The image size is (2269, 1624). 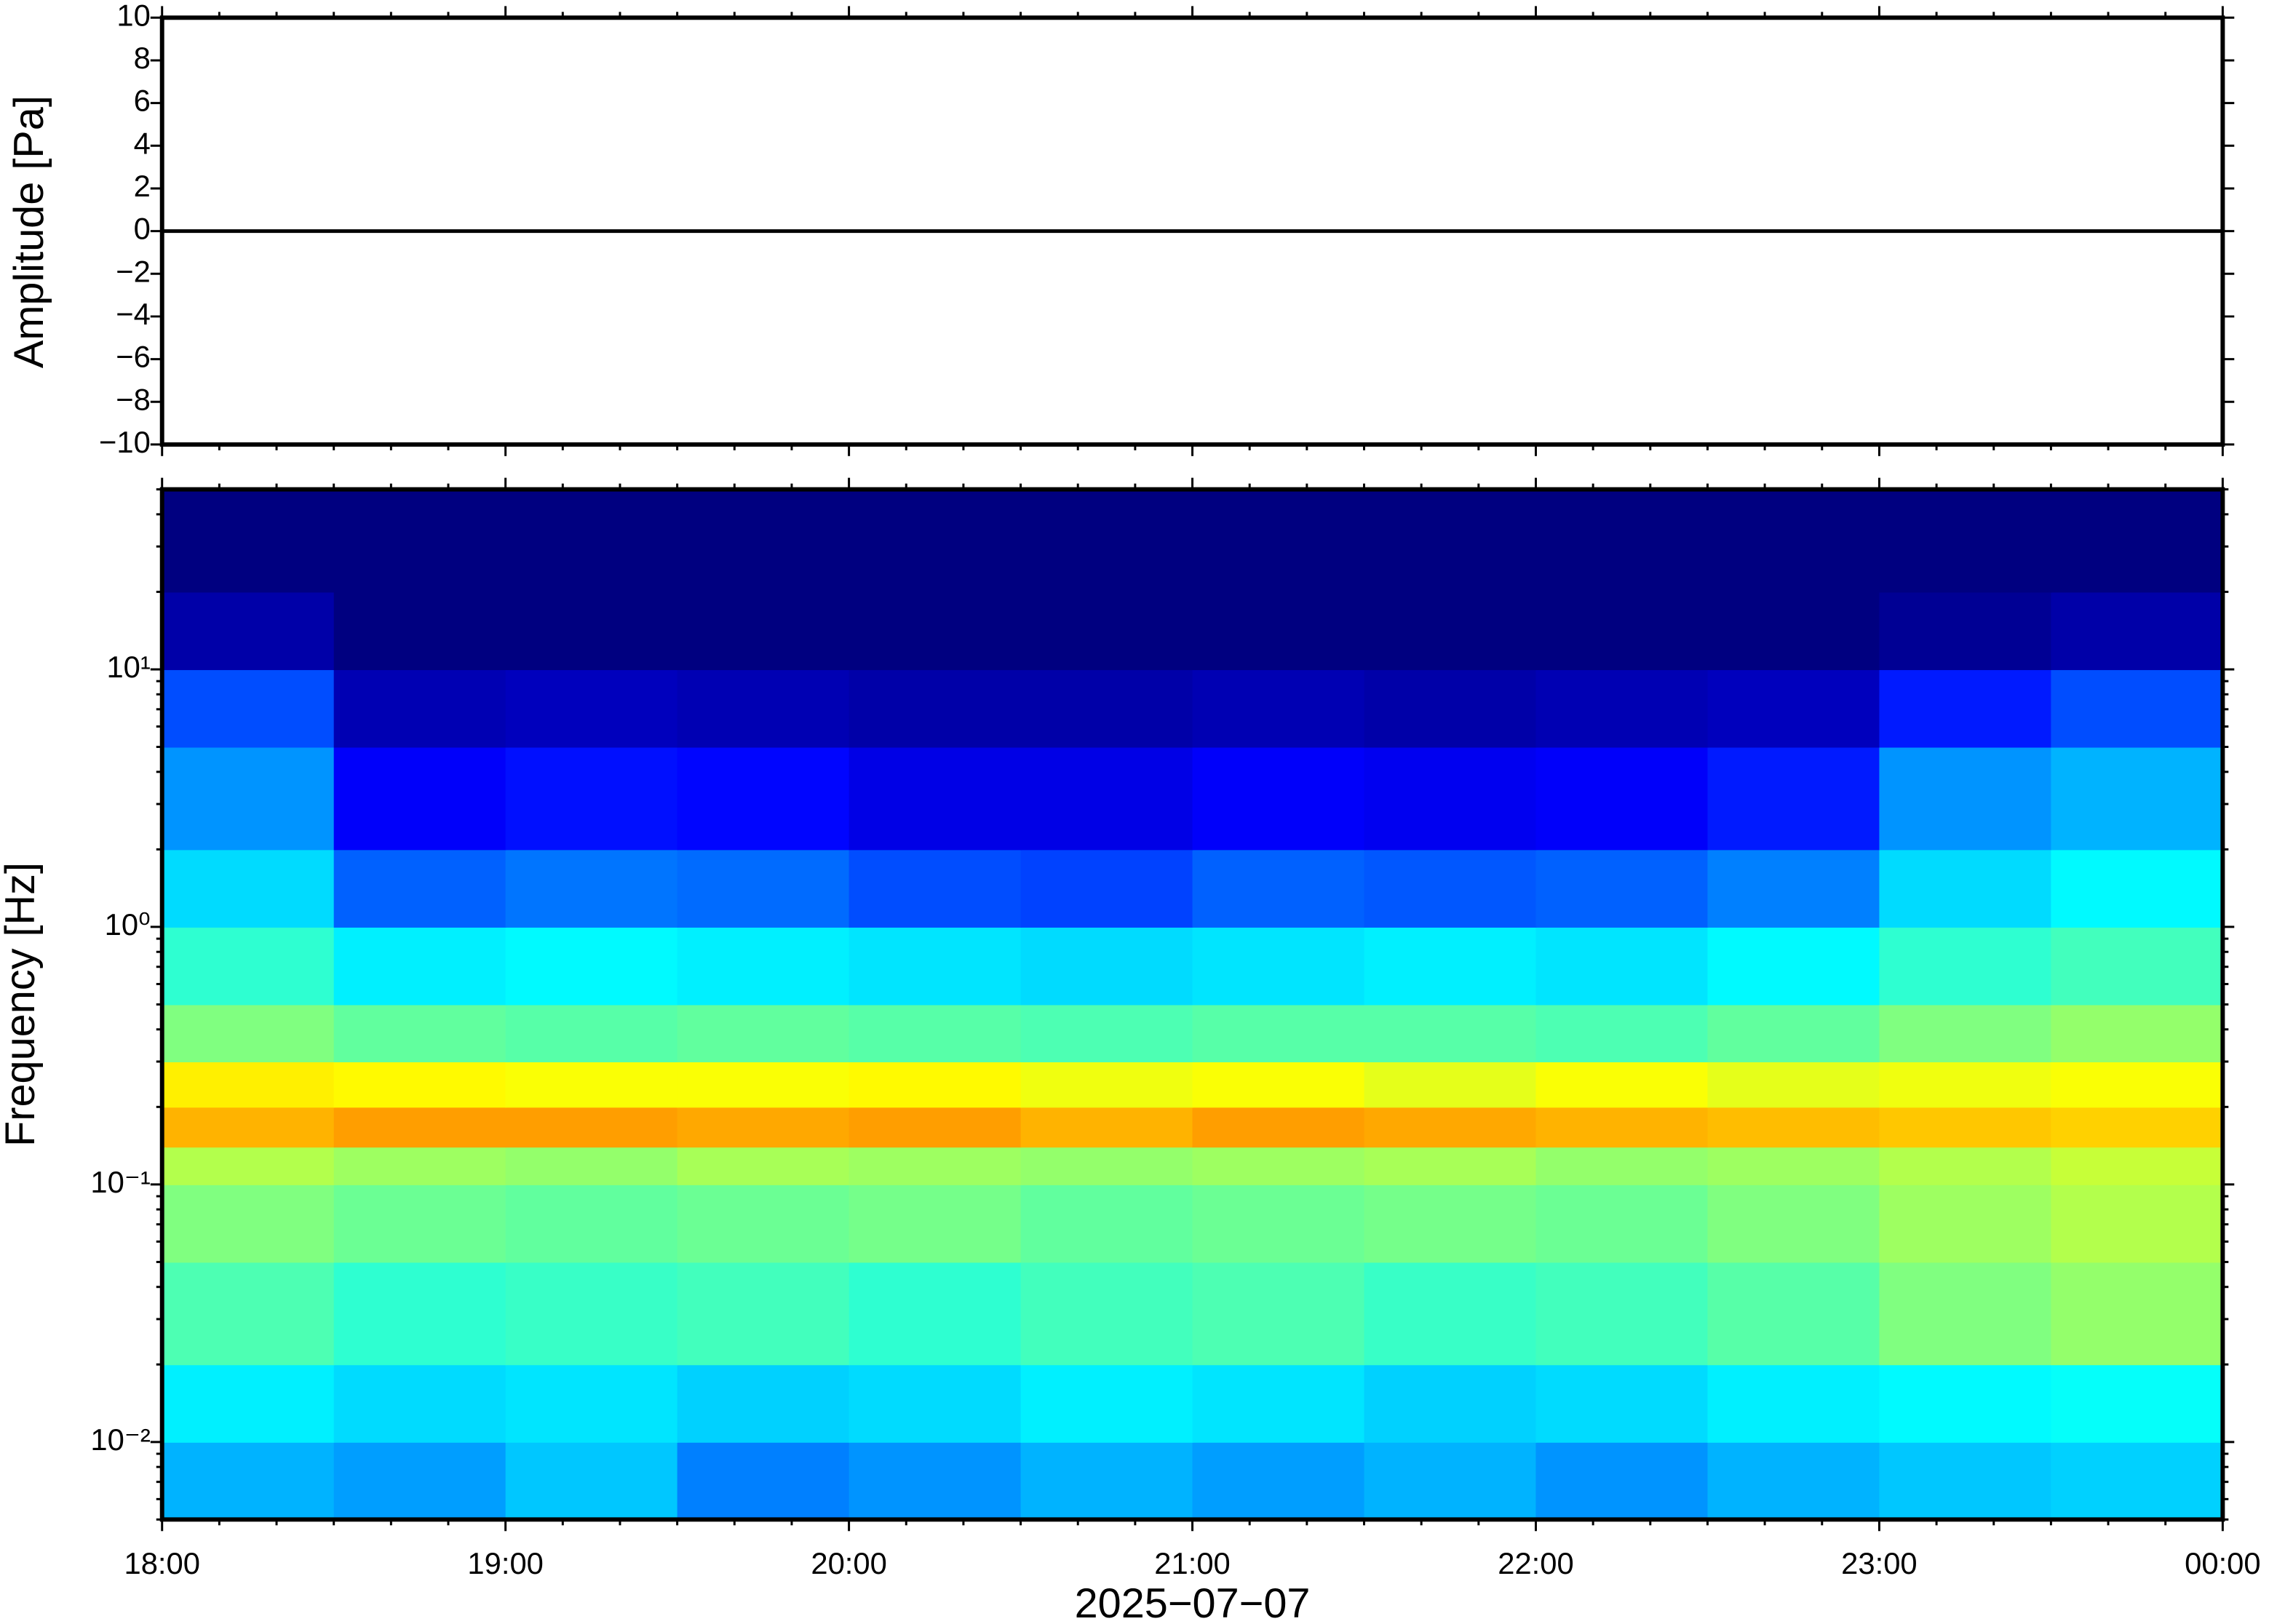 What do you see at coordinates (848, 1563) in the screenshot?
I see `x-tick-label: 20:00` at bounding box center [848, 1563].